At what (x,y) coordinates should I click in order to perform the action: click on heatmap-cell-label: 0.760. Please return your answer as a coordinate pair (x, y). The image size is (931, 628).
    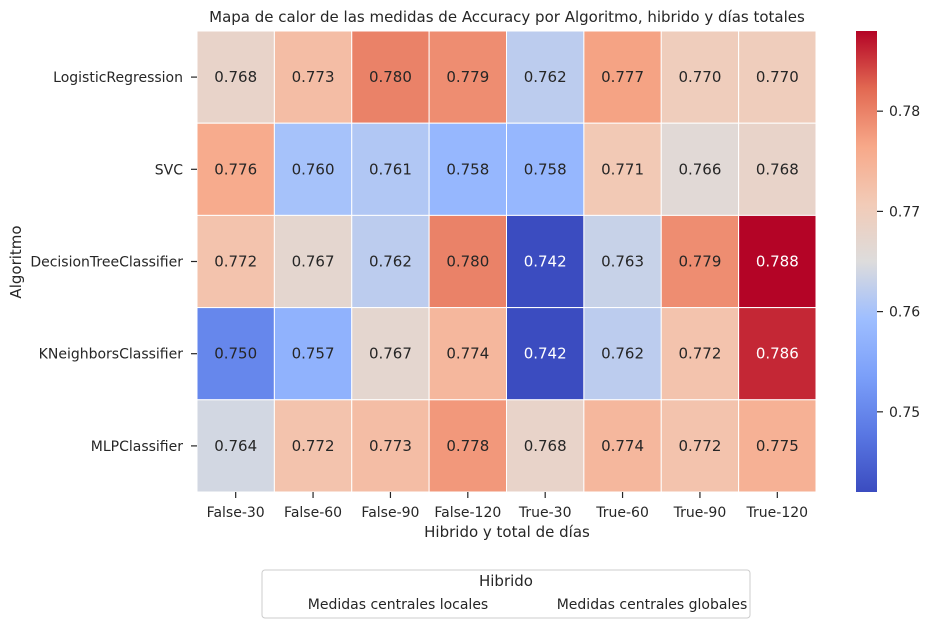
    Looking at the image, I should click on (313, 169).